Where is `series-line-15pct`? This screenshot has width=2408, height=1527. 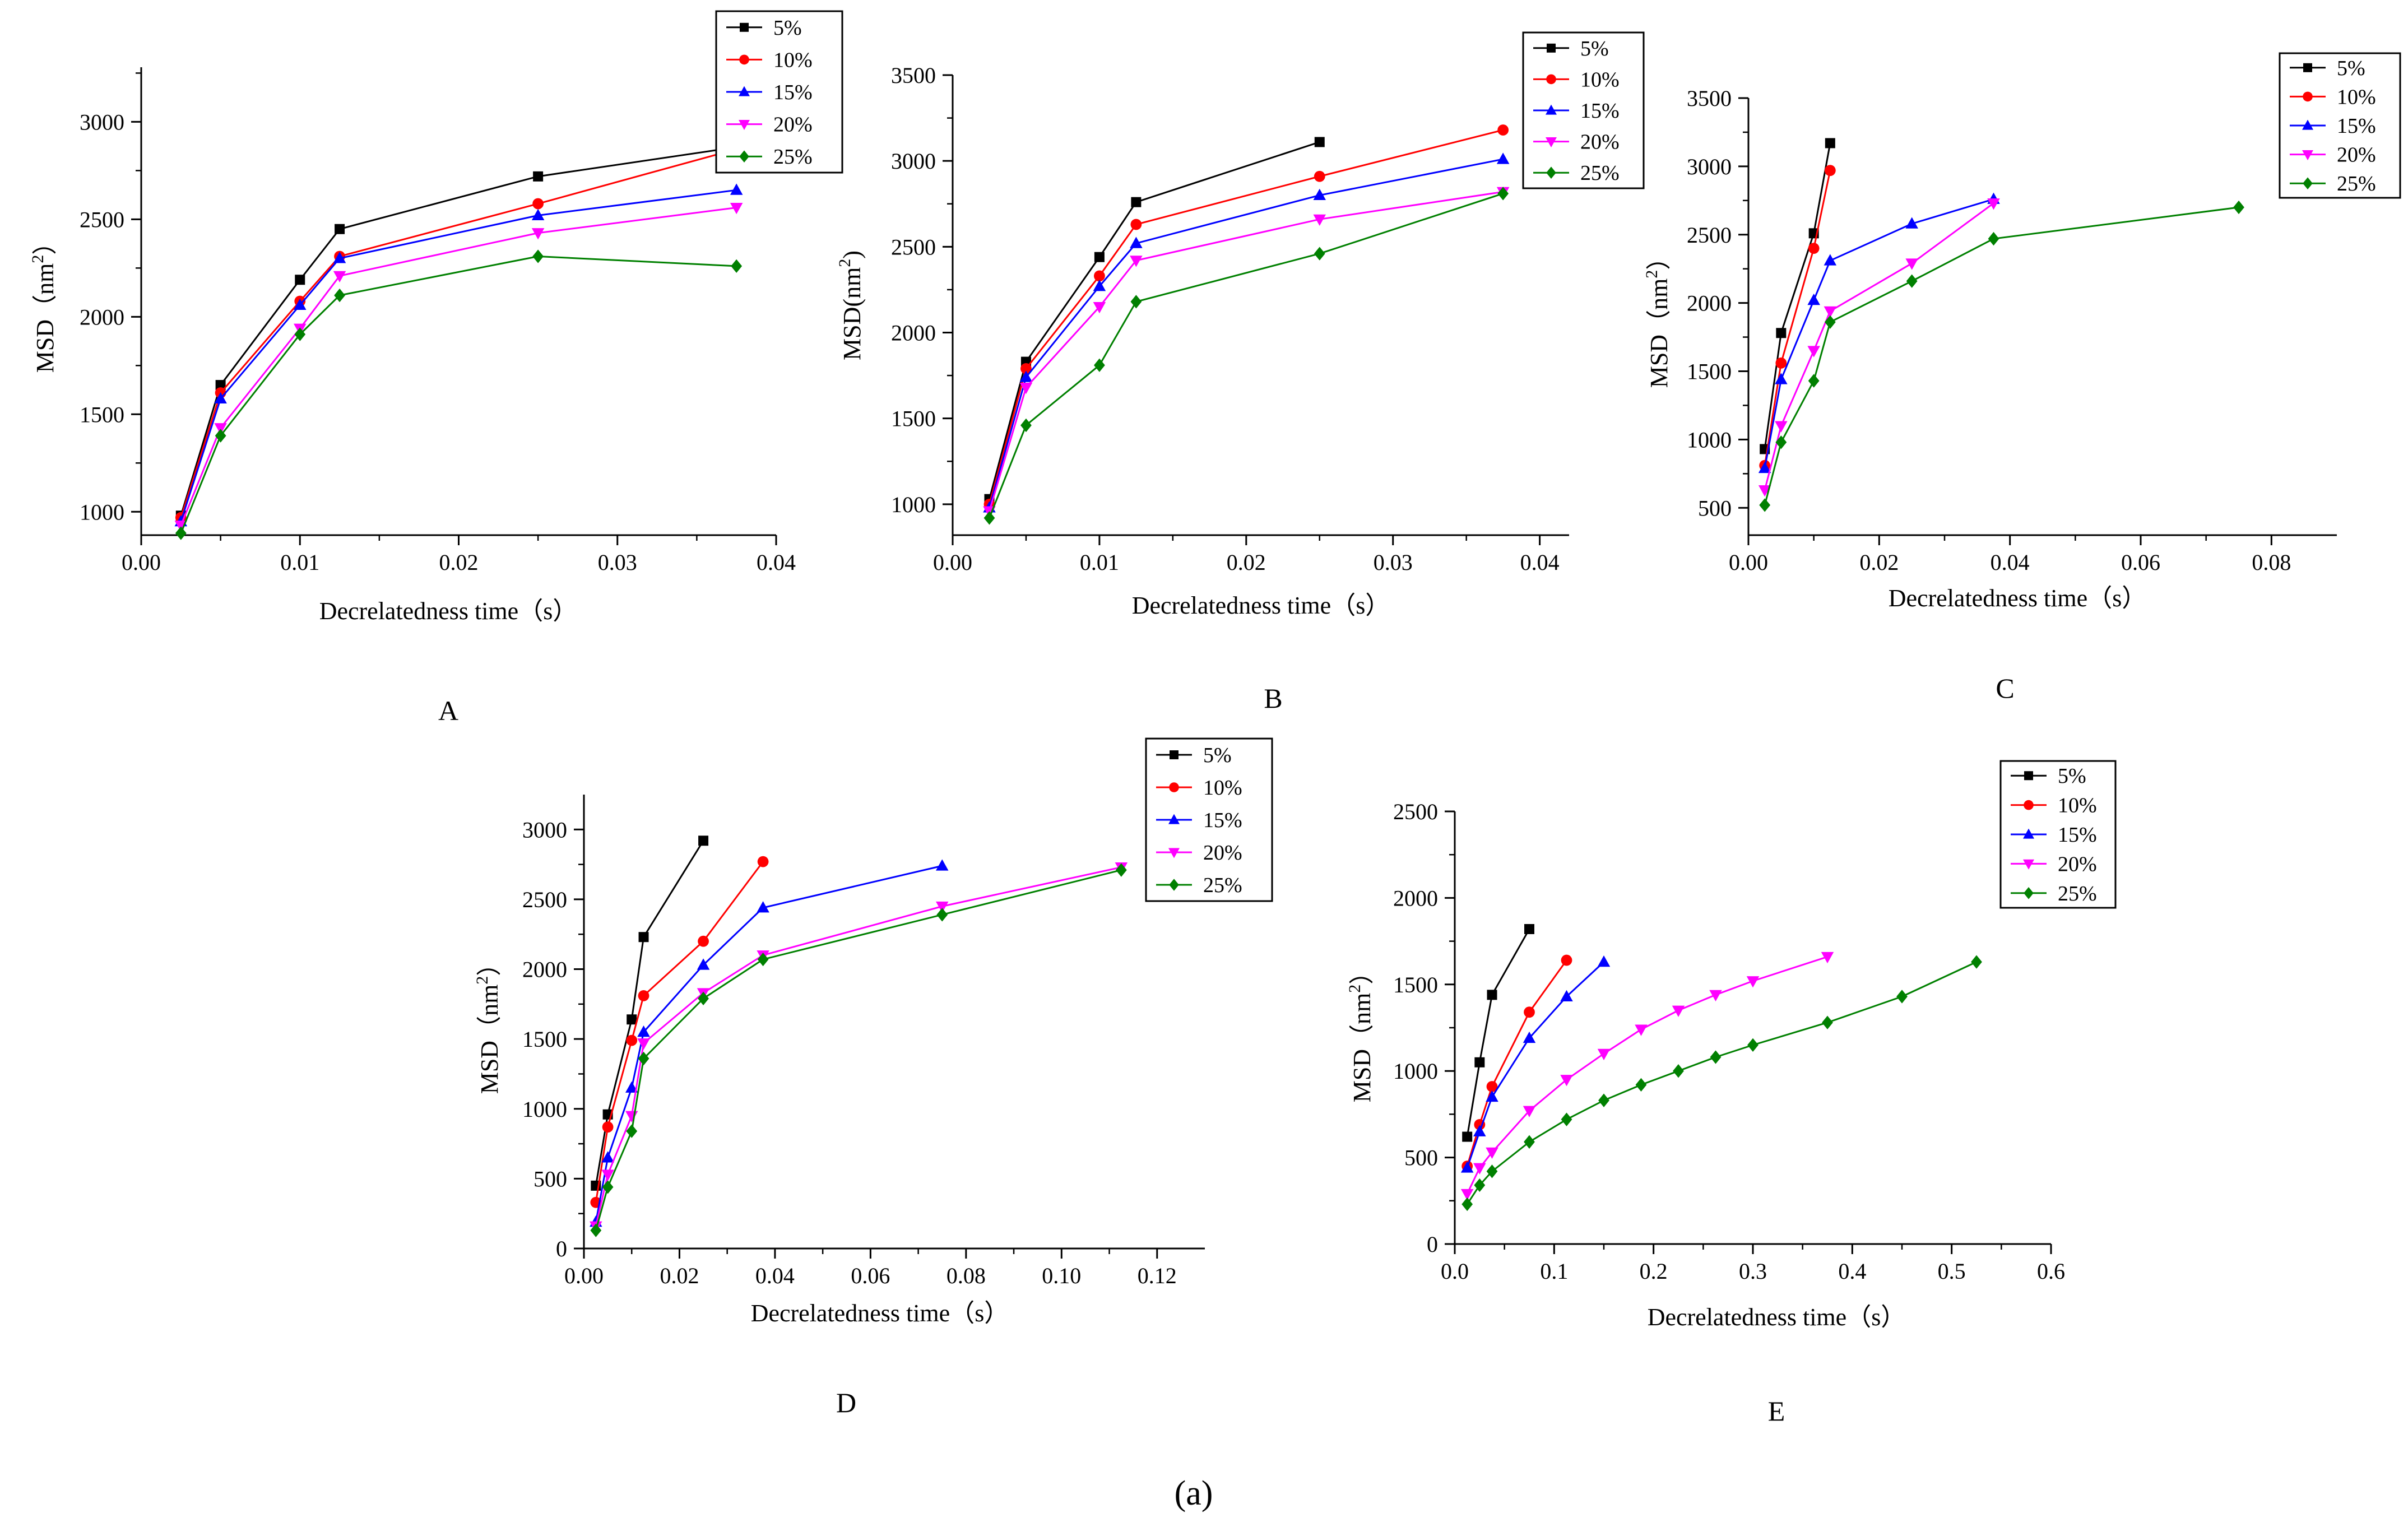 series-line-15pct is located at coordinates (458, 355).